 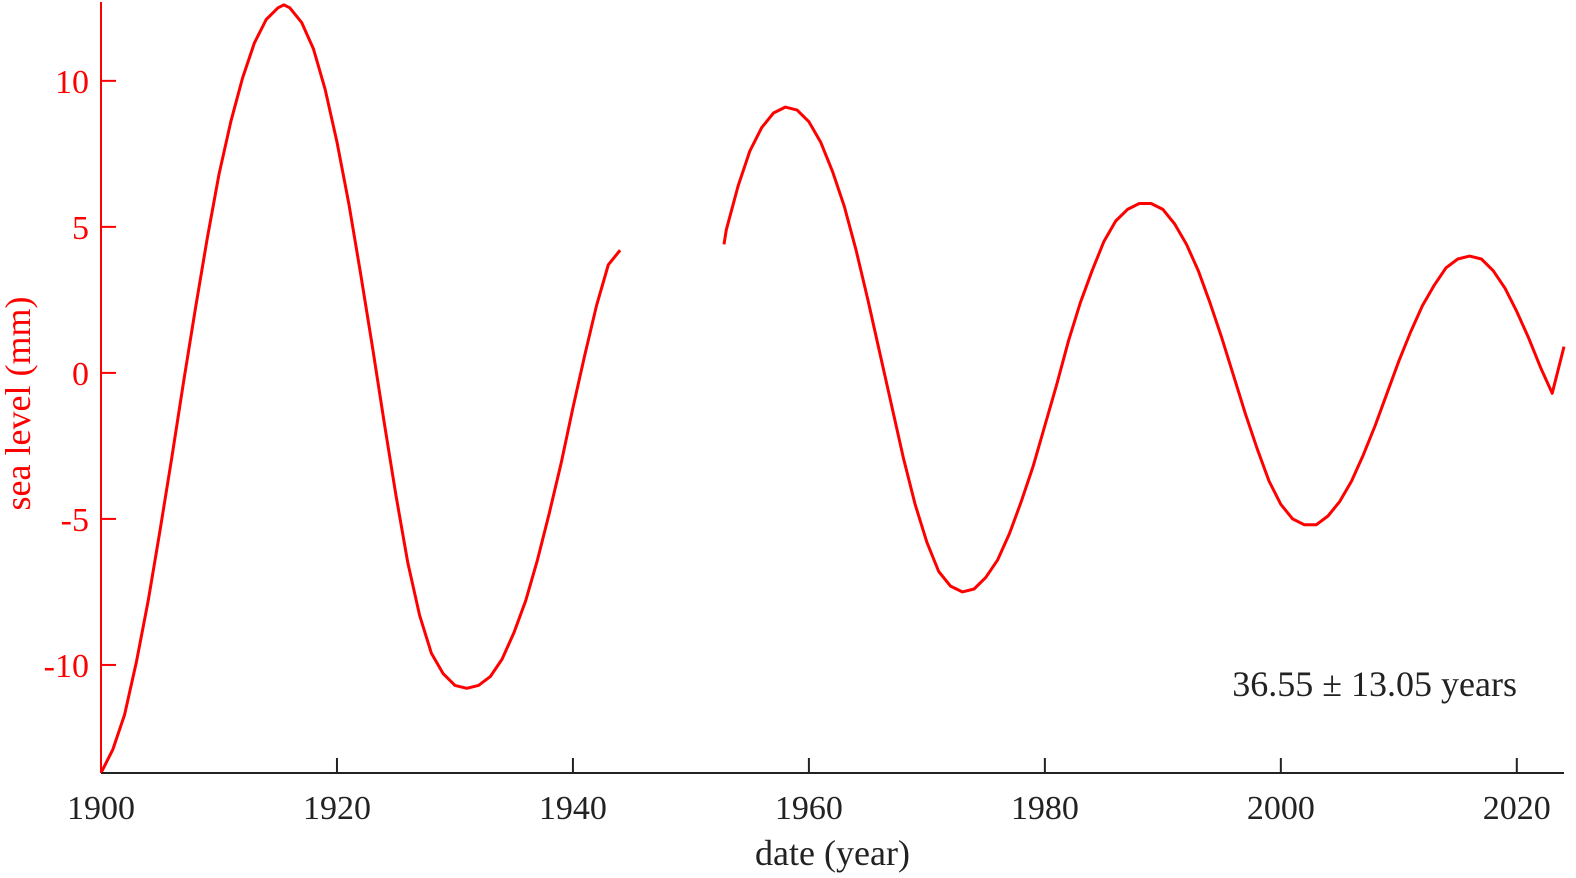 I want to click on x-tick-label-1960: 1960, so click(x=809, y=808).